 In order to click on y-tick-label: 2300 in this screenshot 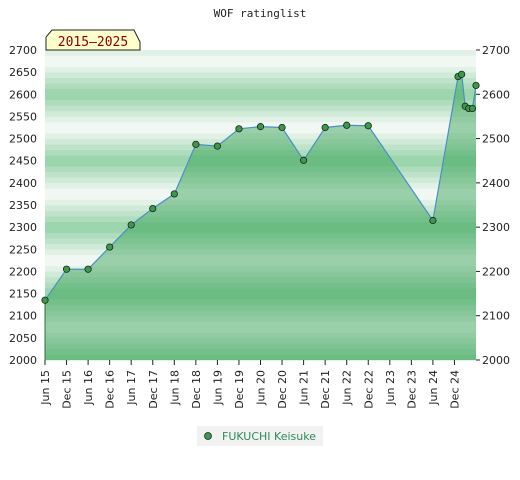, I will do `click(23, 227)`.